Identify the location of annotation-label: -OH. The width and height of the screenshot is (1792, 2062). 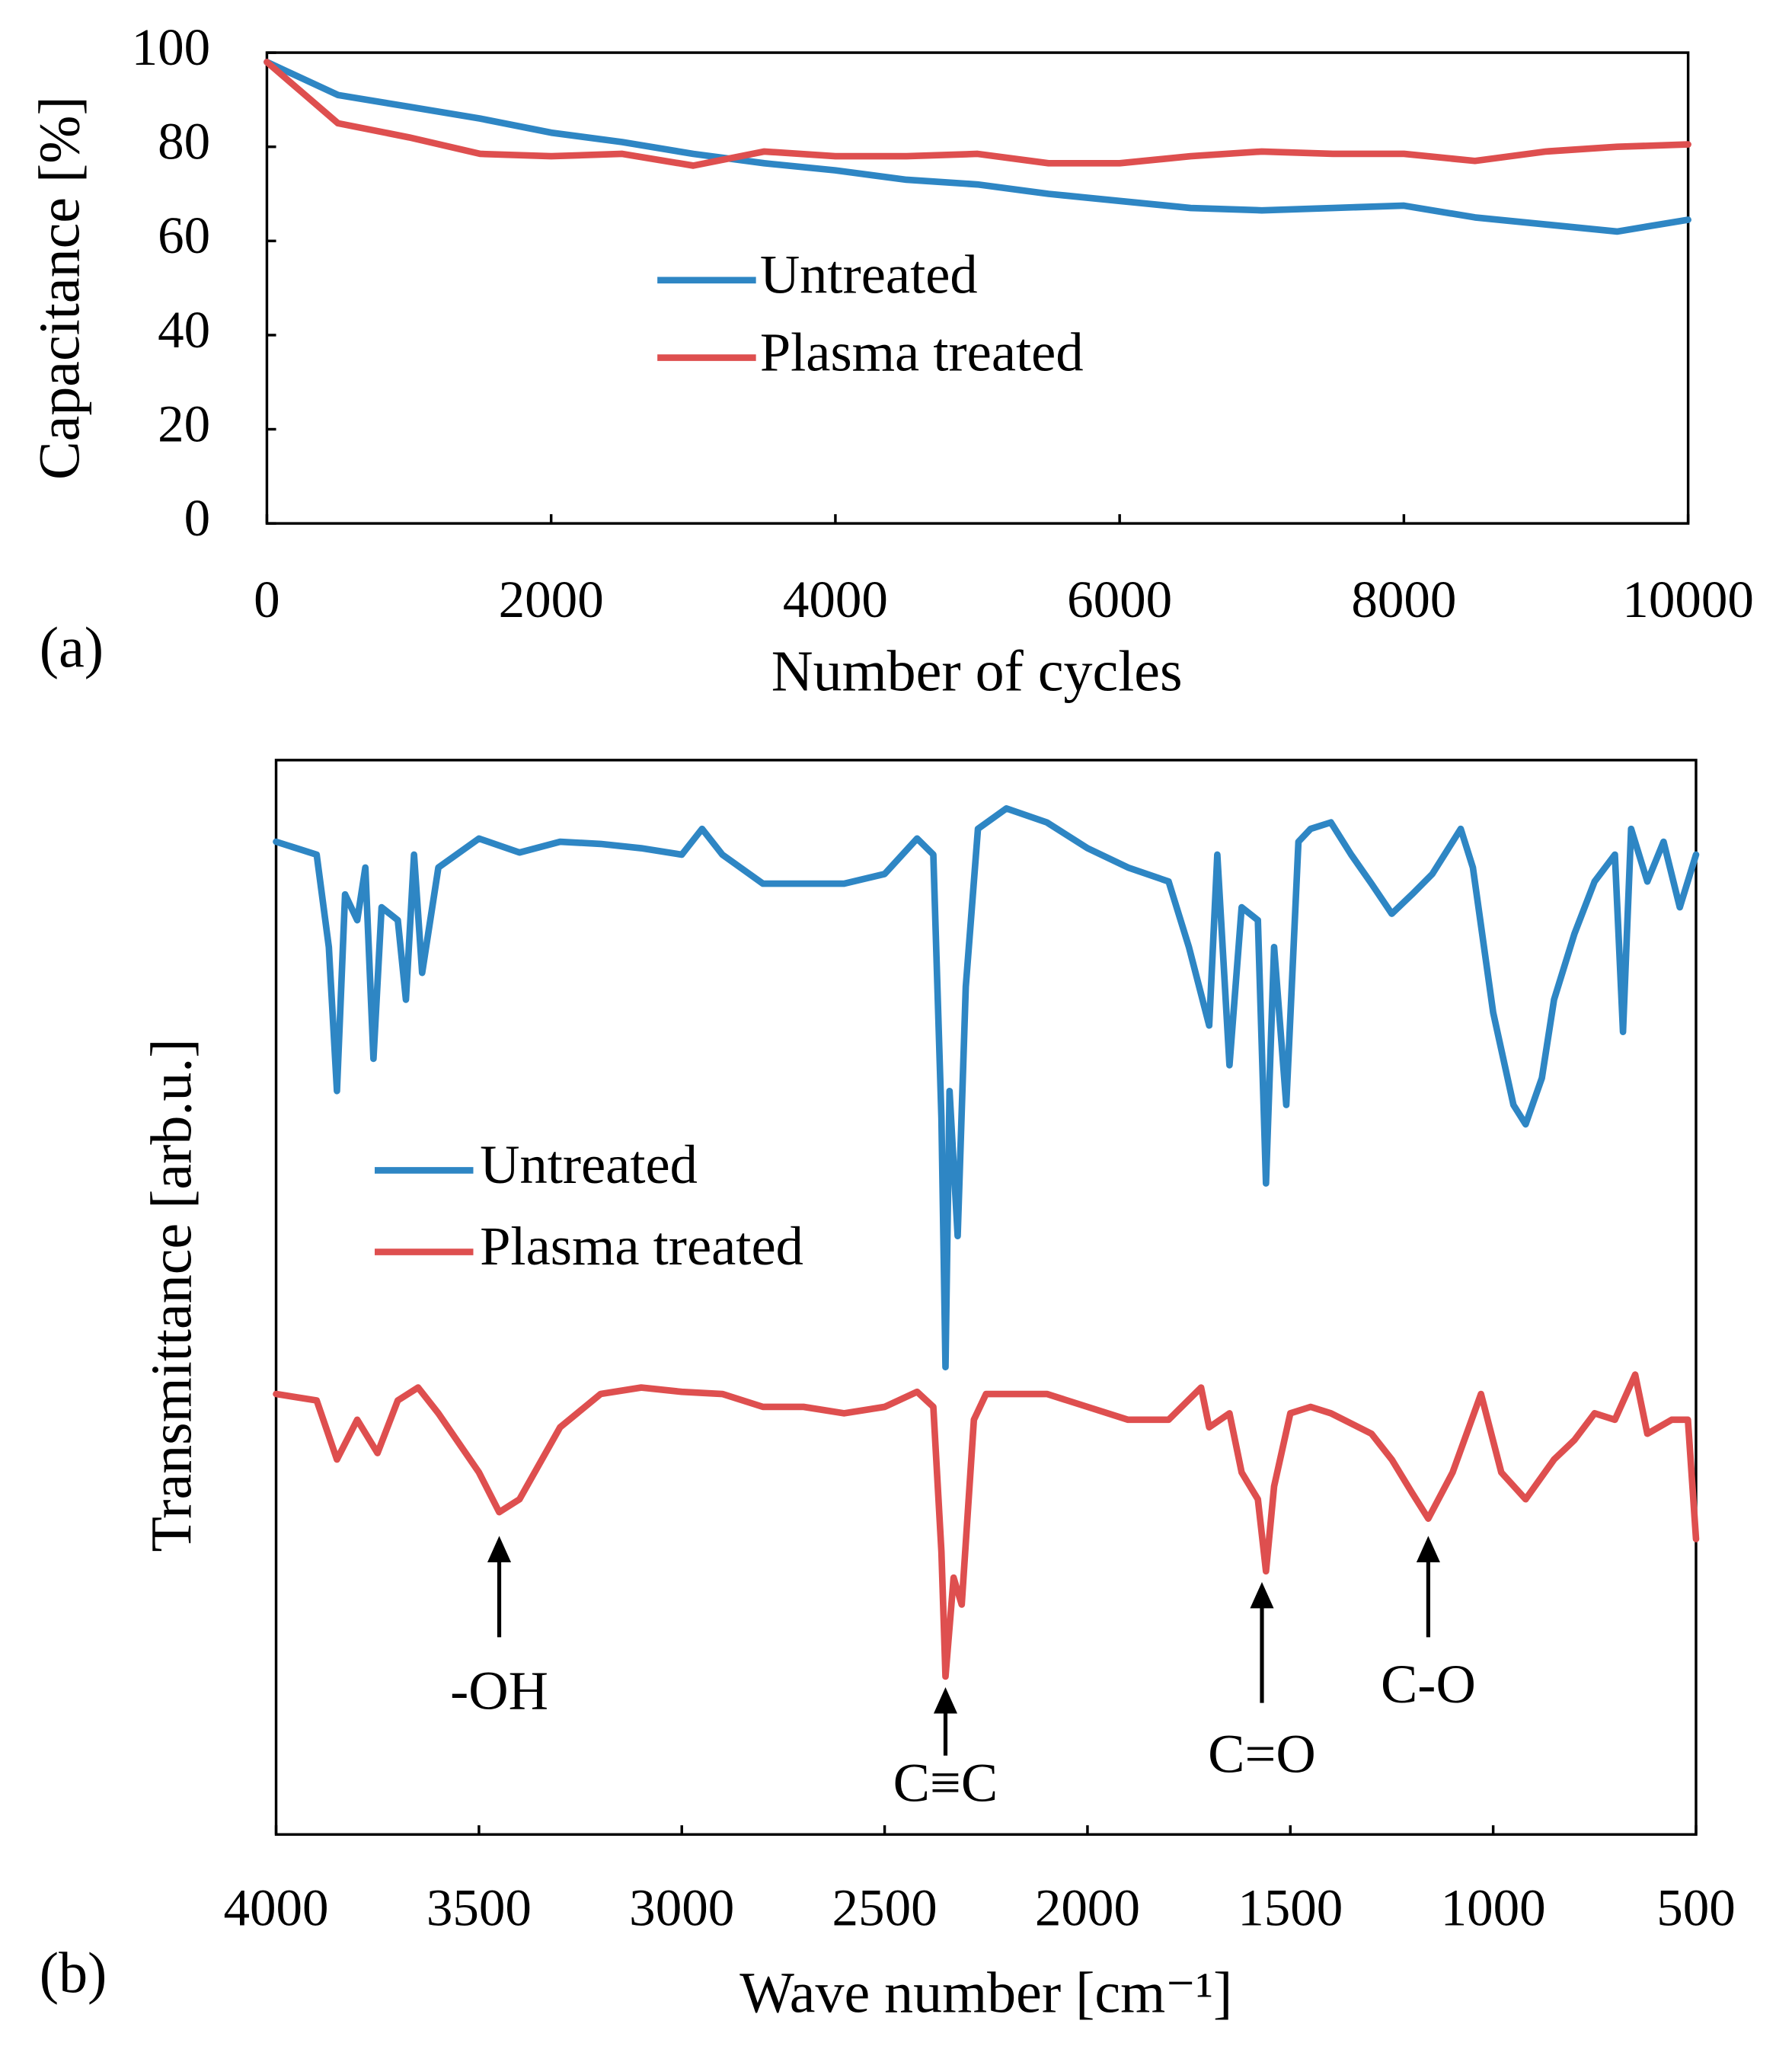
(499, 1691).